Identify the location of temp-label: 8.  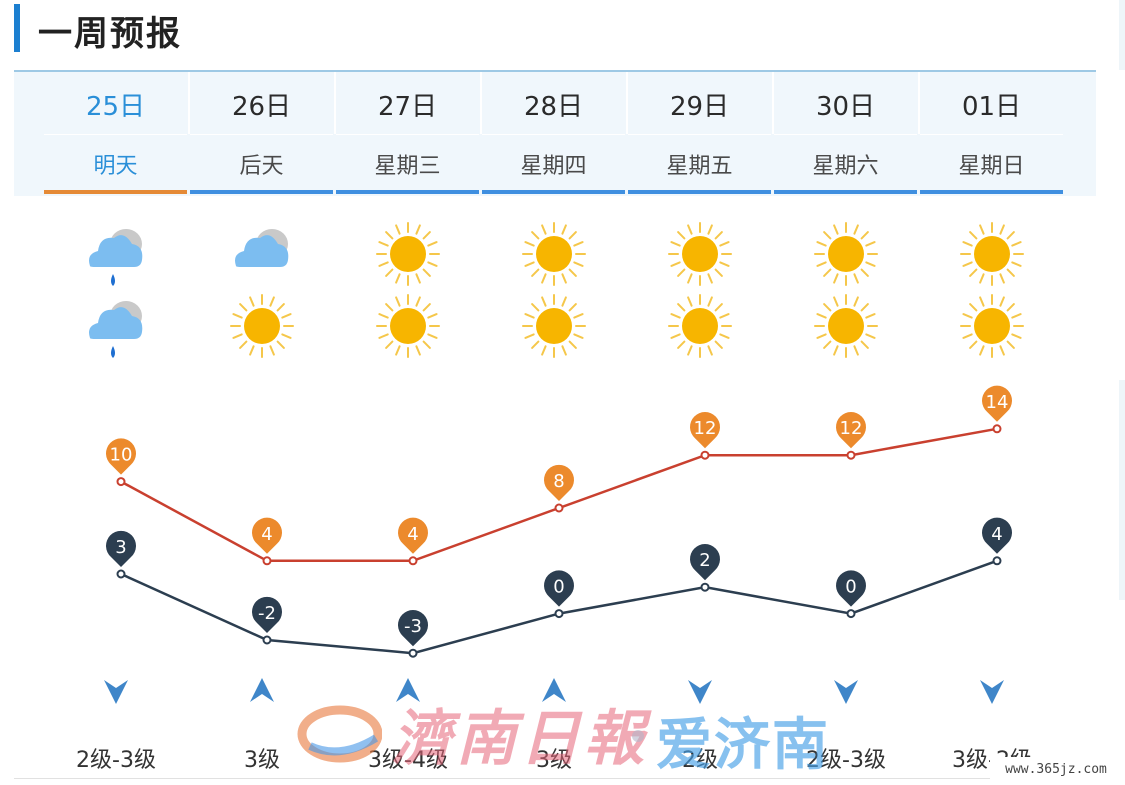
(558, 481).